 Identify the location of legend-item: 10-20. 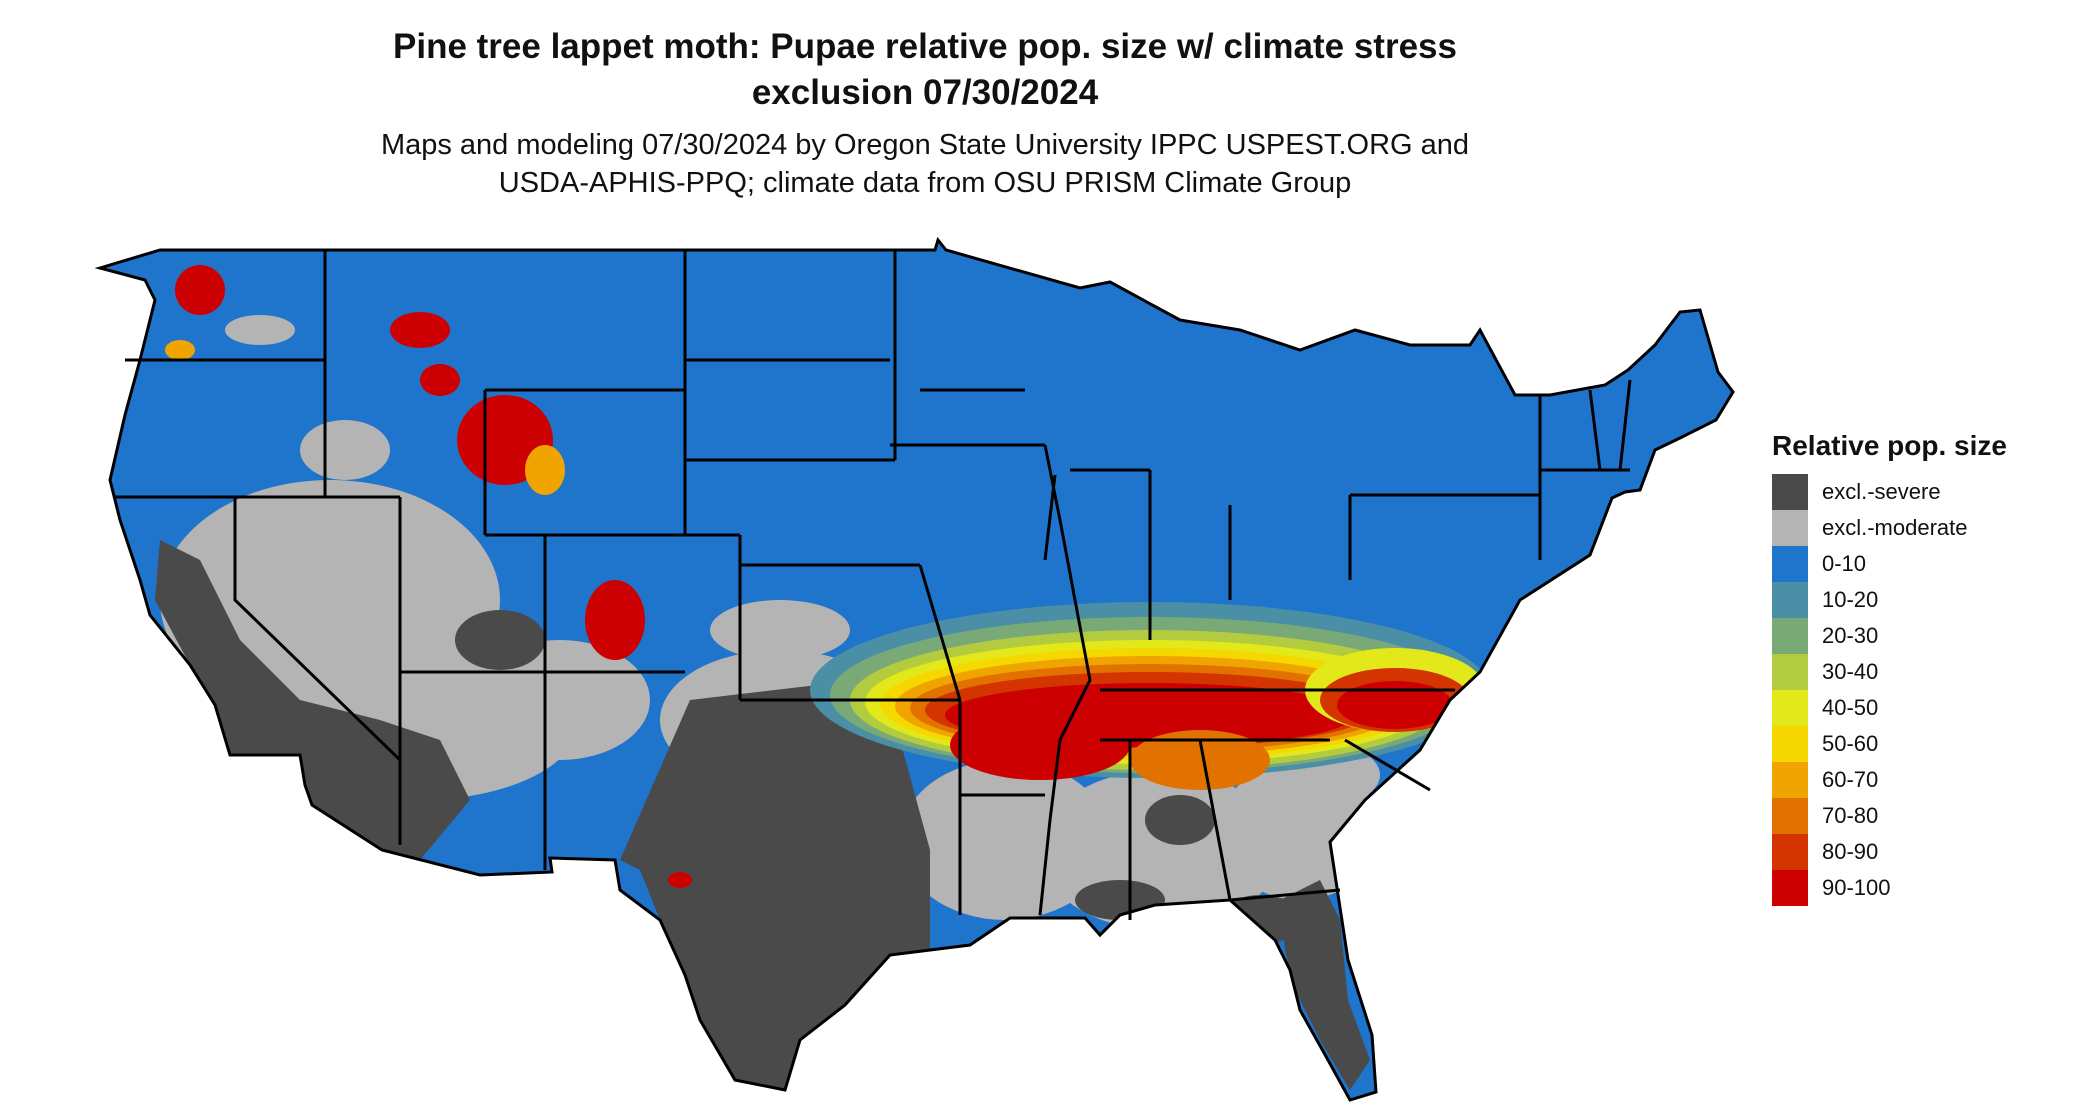
(1889, 600).